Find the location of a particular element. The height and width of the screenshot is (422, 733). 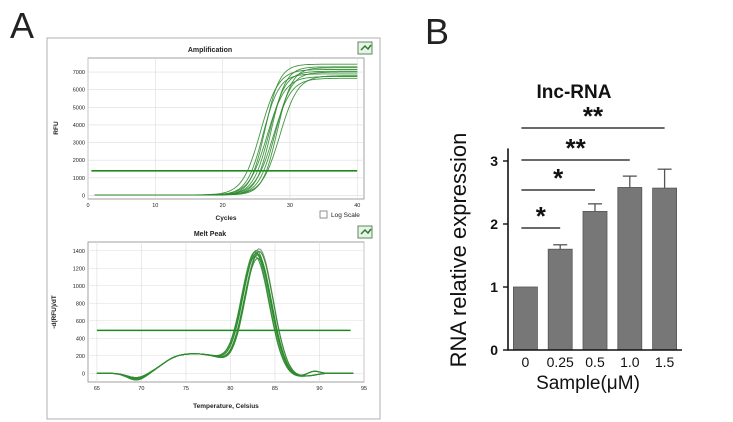

amplification-y-ticks: 0 1000 2000 3000 4000 5000 6000 7000 is located at coordinates (79, 134).